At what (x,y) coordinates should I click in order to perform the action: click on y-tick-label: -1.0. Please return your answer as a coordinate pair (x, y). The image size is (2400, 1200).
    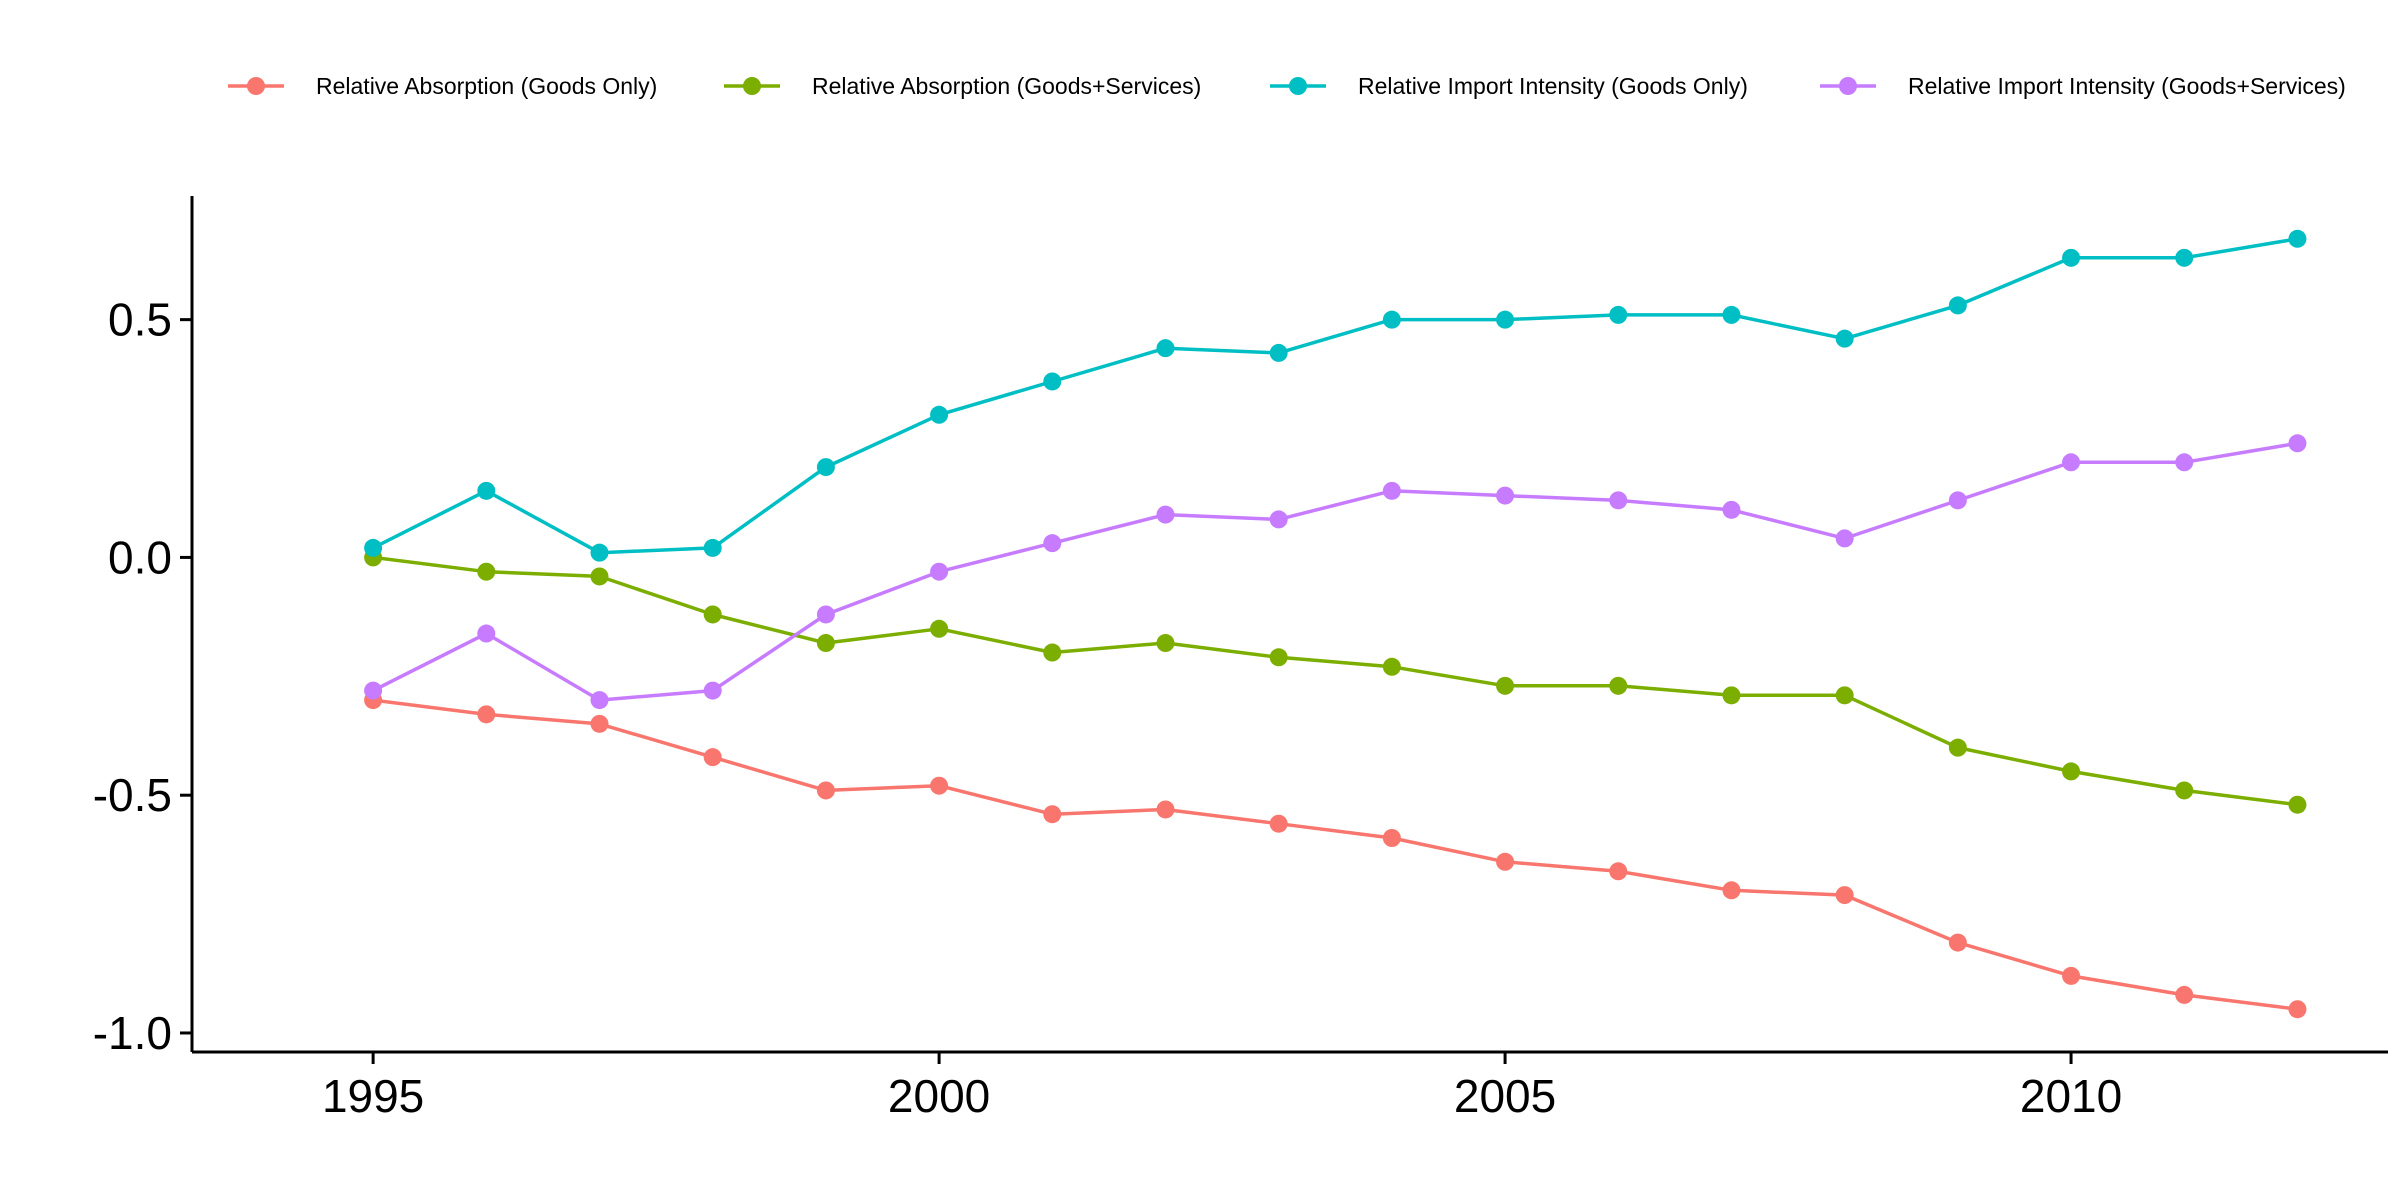
    Looking at the image, I should click on (132, 1033).